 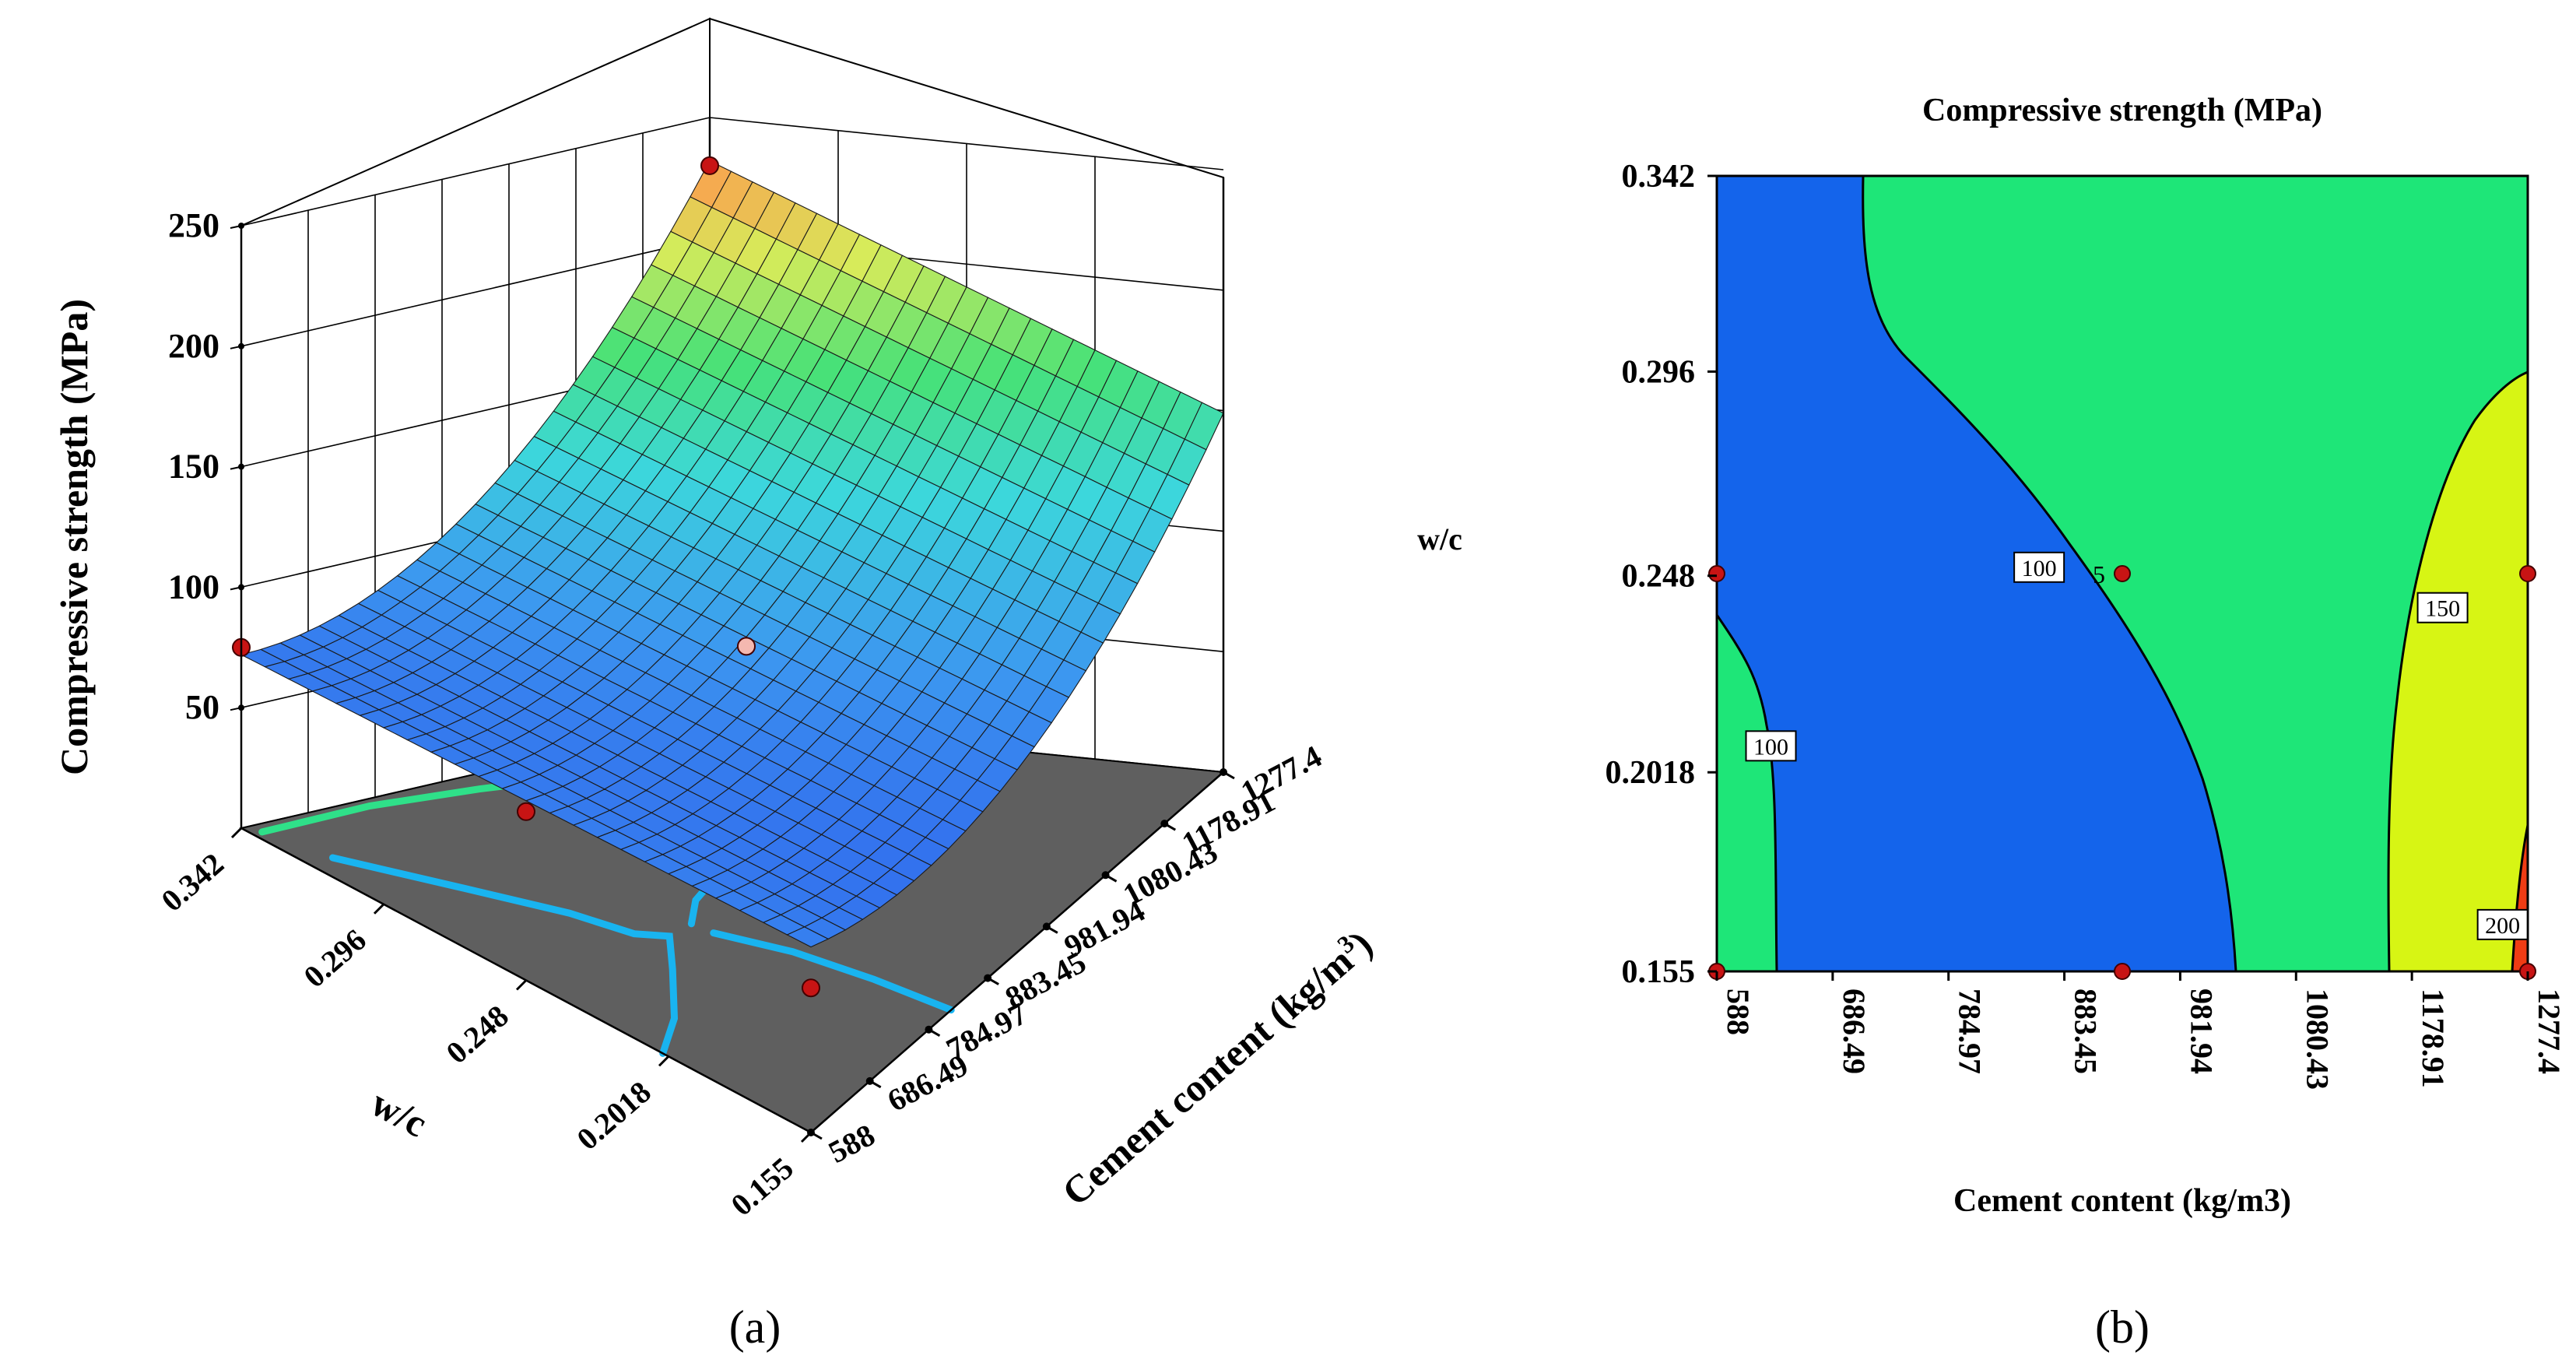 What do you see at coordinates (1971, 1031) in the screenshot?
I see `contour-x-tick-label: 784.97` at bounding box center [1971, 1031].